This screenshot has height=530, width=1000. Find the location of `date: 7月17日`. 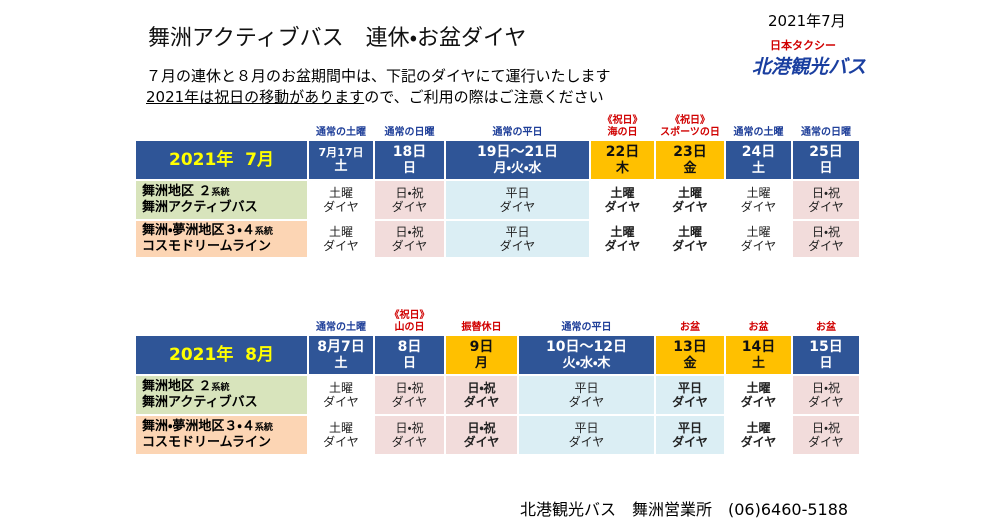

date: 7月17日 is located at coordinates (341, 152).